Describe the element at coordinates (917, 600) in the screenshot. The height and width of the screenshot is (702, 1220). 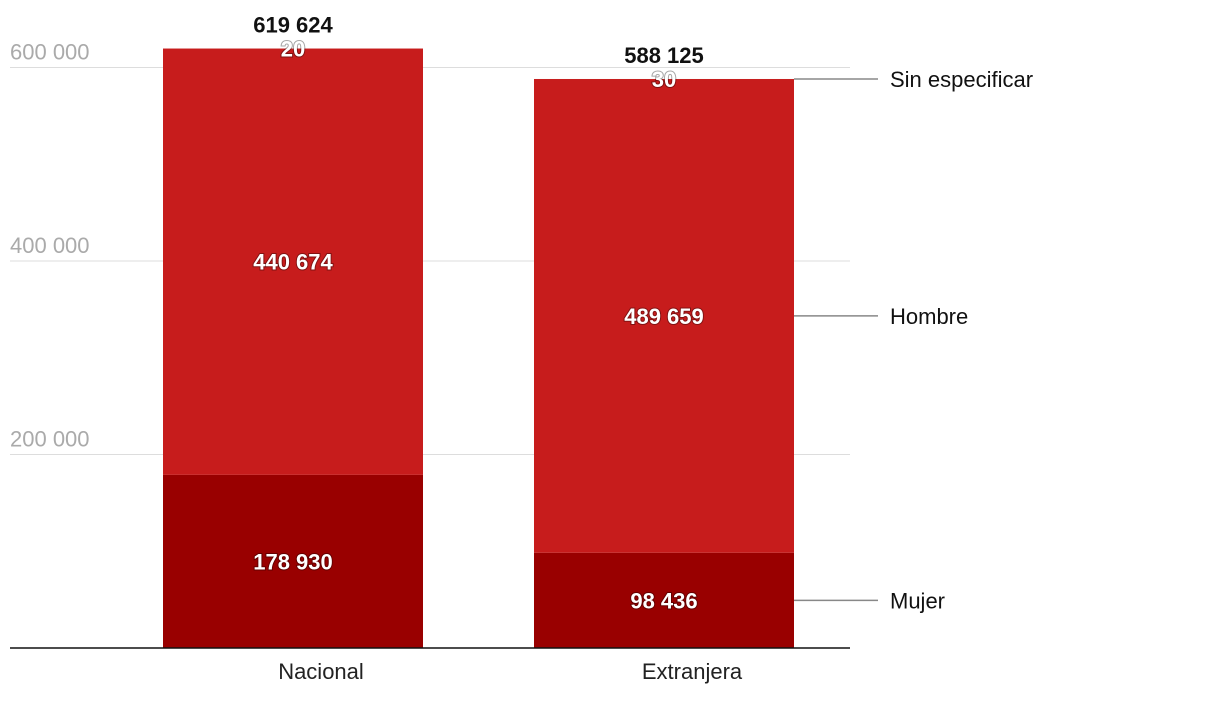
I see `legend-label: Mujer` at that location.